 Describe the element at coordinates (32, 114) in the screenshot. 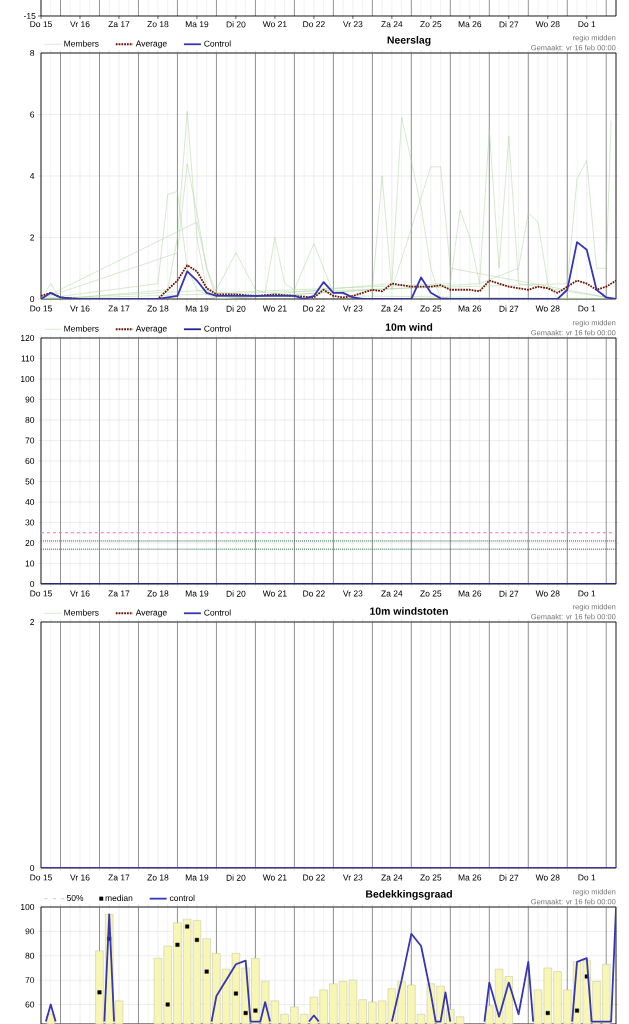

I see `y-tick-label: 6` at that location.